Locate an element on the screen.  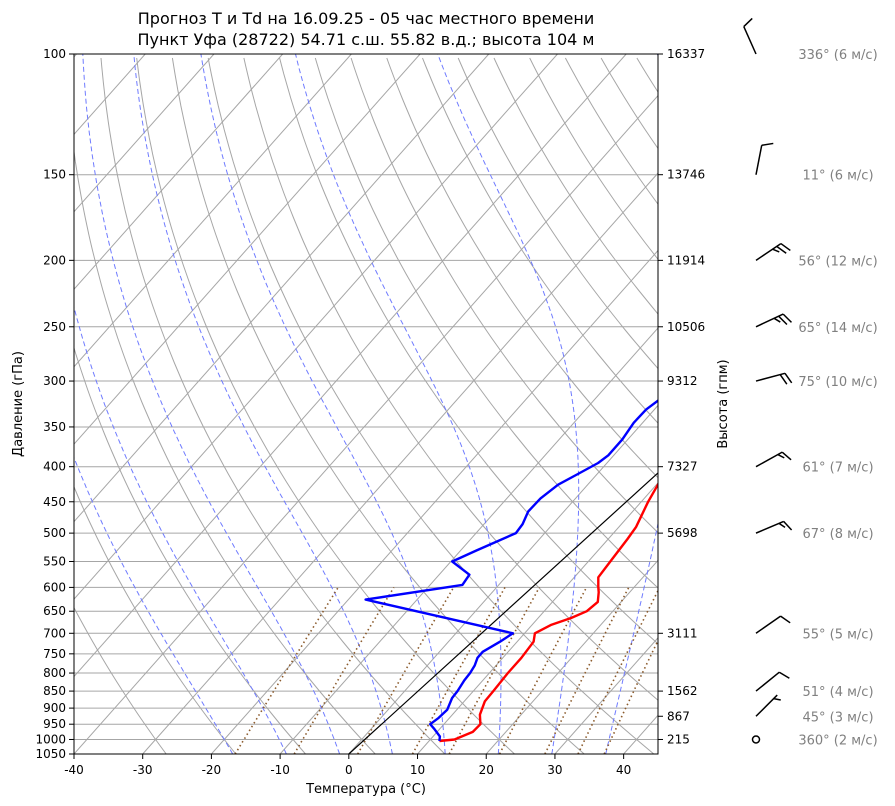
height-tick-label: 1562 is located at coordinates (682, 691).